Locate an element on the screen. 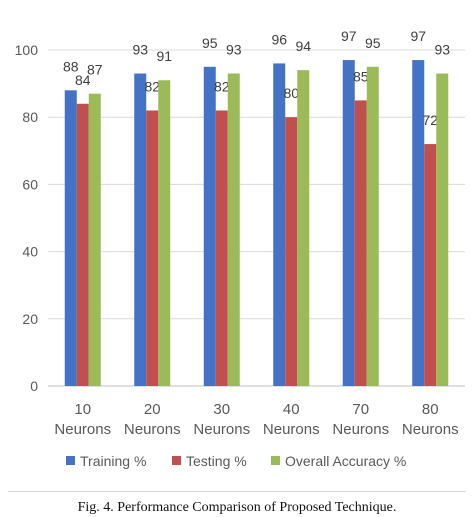 This screenshot has height=517, width=474. y-tick-label: 60 is located at coordinates (30, 184).